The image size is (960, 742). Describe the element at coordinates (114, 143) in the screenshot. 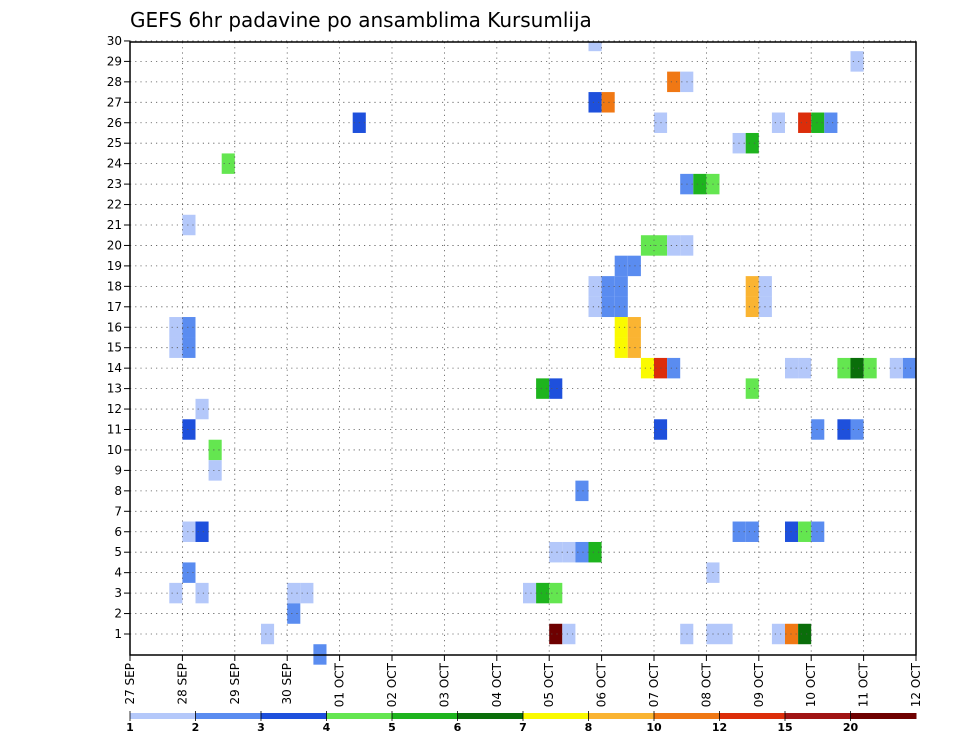

I see `y-tick-label: 25` at that location.